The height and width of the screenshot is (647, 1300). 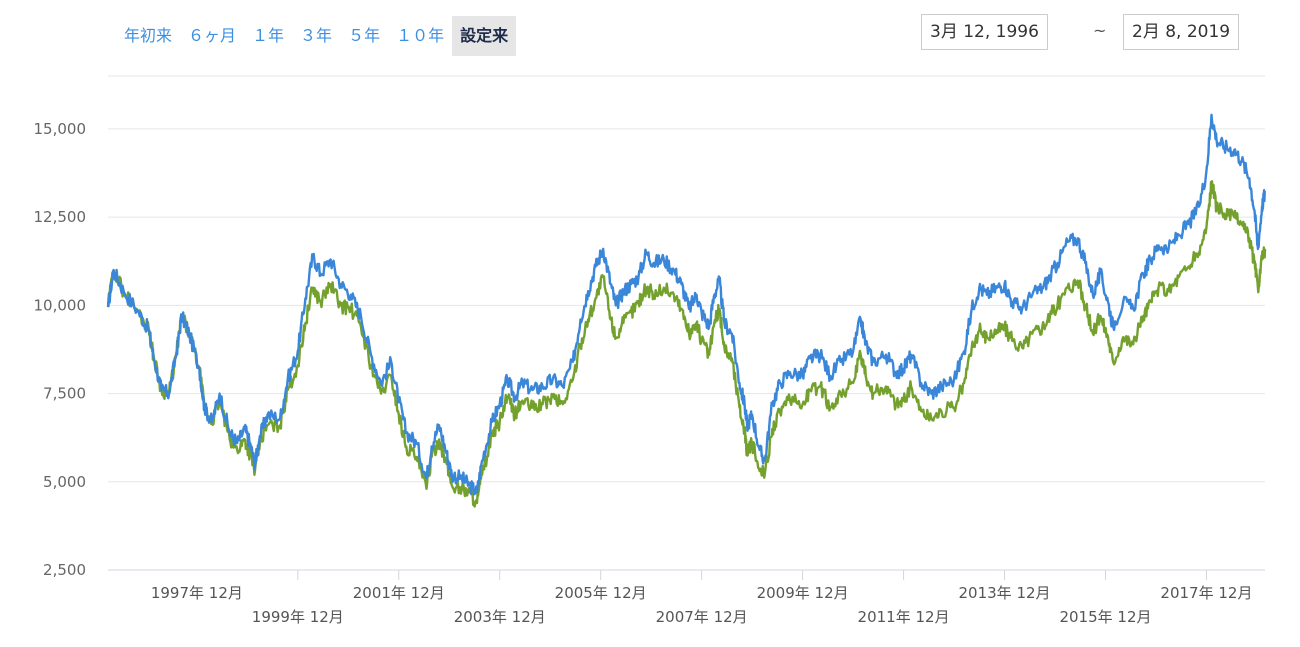 What do you see at coordinates (1105, 617) in the screenshot?
I see `x-tick-label: 2015年 12月` at bounding box center [1105, 617].